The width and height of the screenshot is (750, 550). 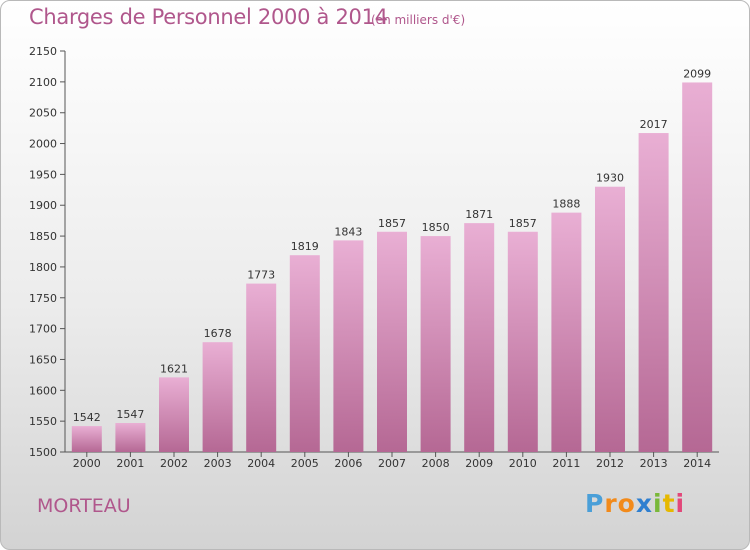 What do you see at coordinates (218, 333) in the screenshot?
I see `bar-value-label: 1678` at bounding box center [218, 333].